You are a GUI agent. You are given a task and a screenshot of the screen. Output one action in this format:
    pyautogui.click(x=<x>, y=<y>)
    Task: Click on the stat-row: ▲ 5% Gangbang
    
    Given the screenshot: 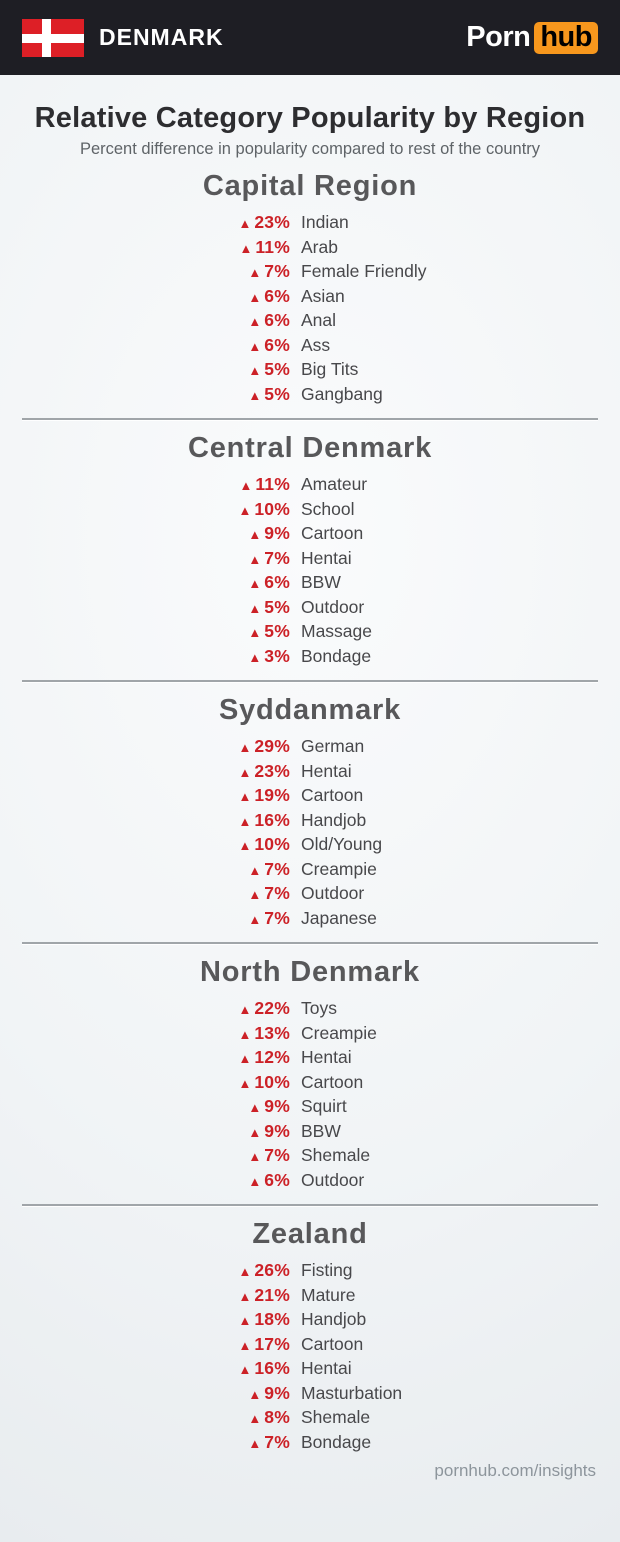 What is the action you would take?
    pyautogui.click(x=310, y=394)
    